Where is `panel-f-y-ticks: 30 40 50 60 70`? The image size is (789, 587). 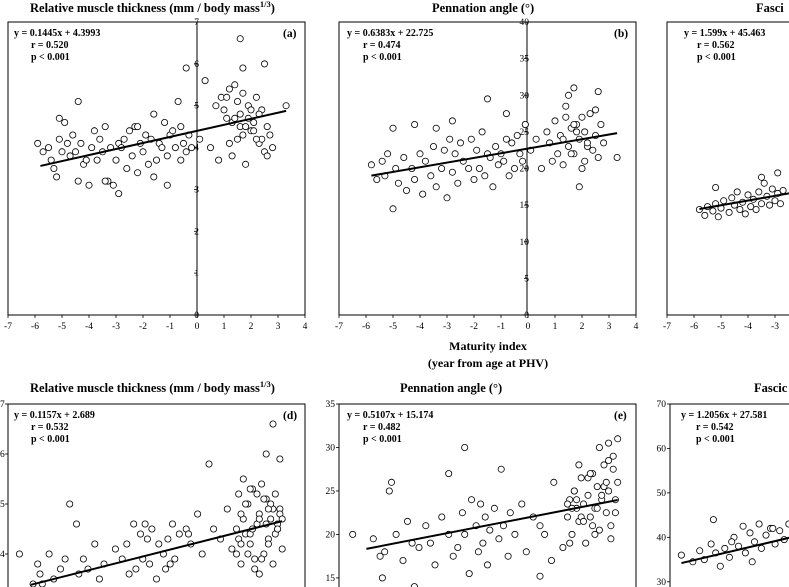
panel-f-y-ticks: 30 40 50 60 70 is located at coordinates (663, 493).